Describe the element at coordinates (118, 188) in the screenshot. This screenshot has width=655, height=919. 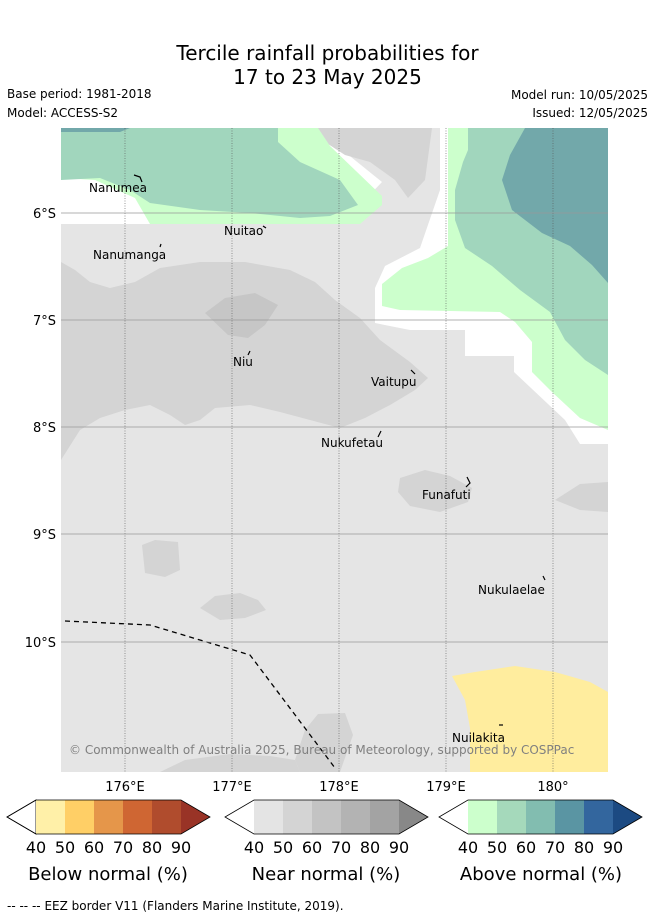
I see `place-label-nanumea: Nanumea` at that location.